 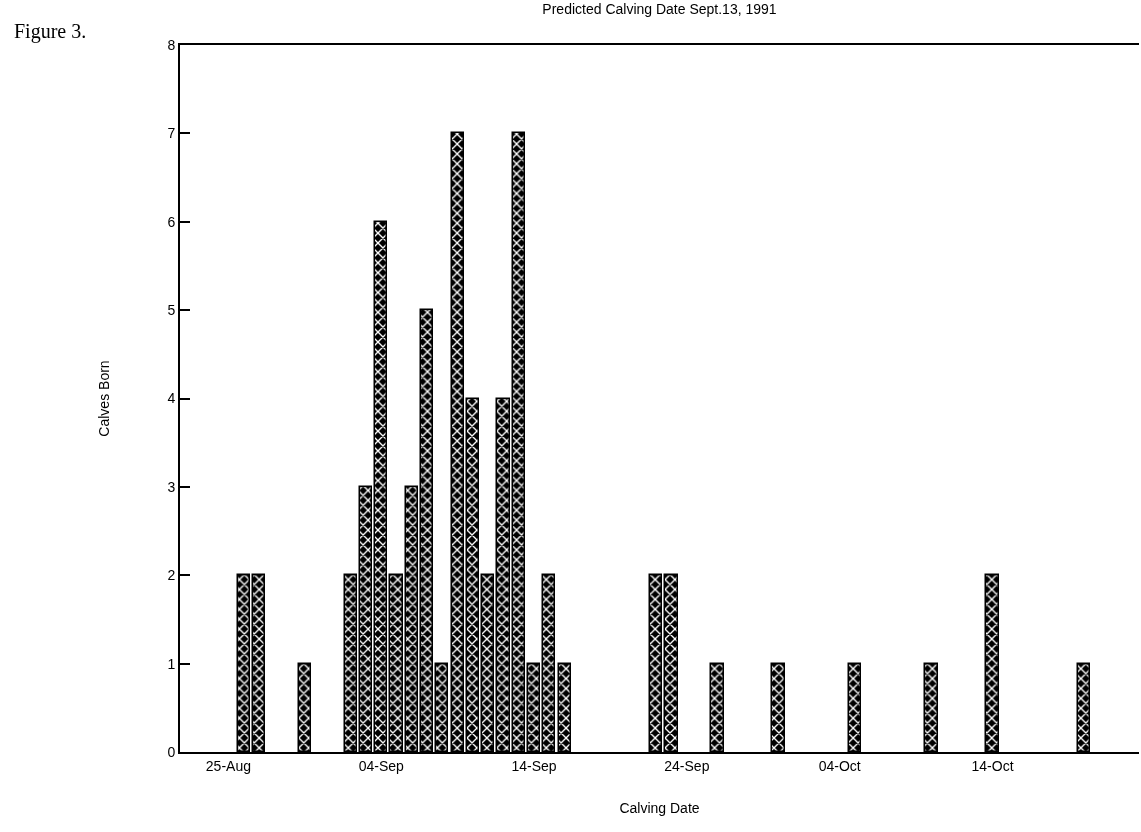 I want to click on y-tick-label: 4, so click(x=171, y=398).